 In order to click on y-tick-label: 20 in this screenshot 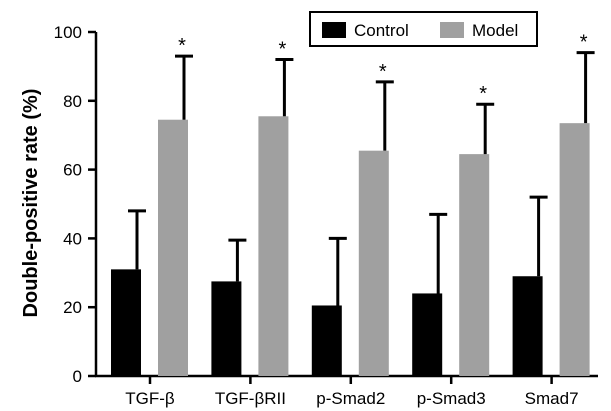, I will do `click(72, 307)`.